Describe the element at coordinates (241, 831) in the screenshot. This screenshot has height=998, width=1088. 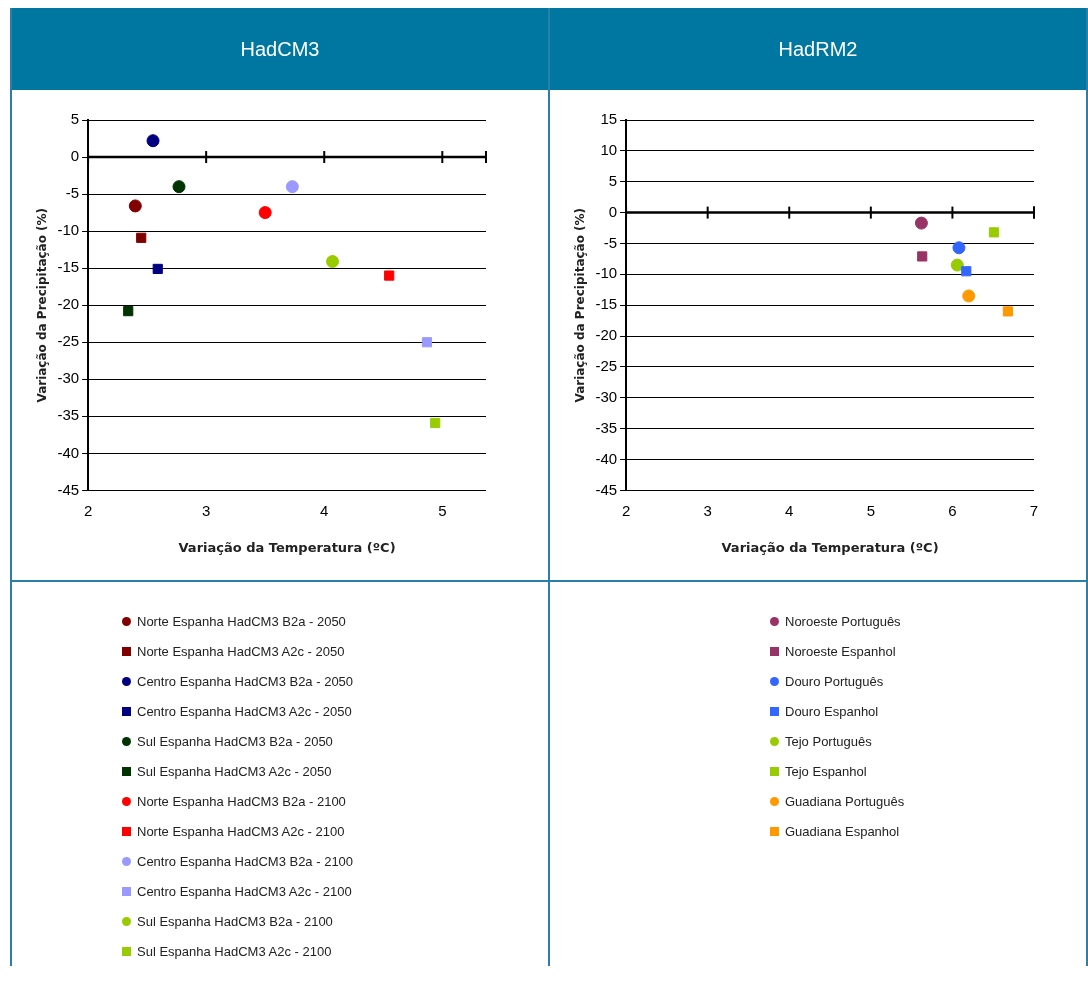
I see `legend-label: Norte Espanha HadCM3 A2c - 2100` at that location.